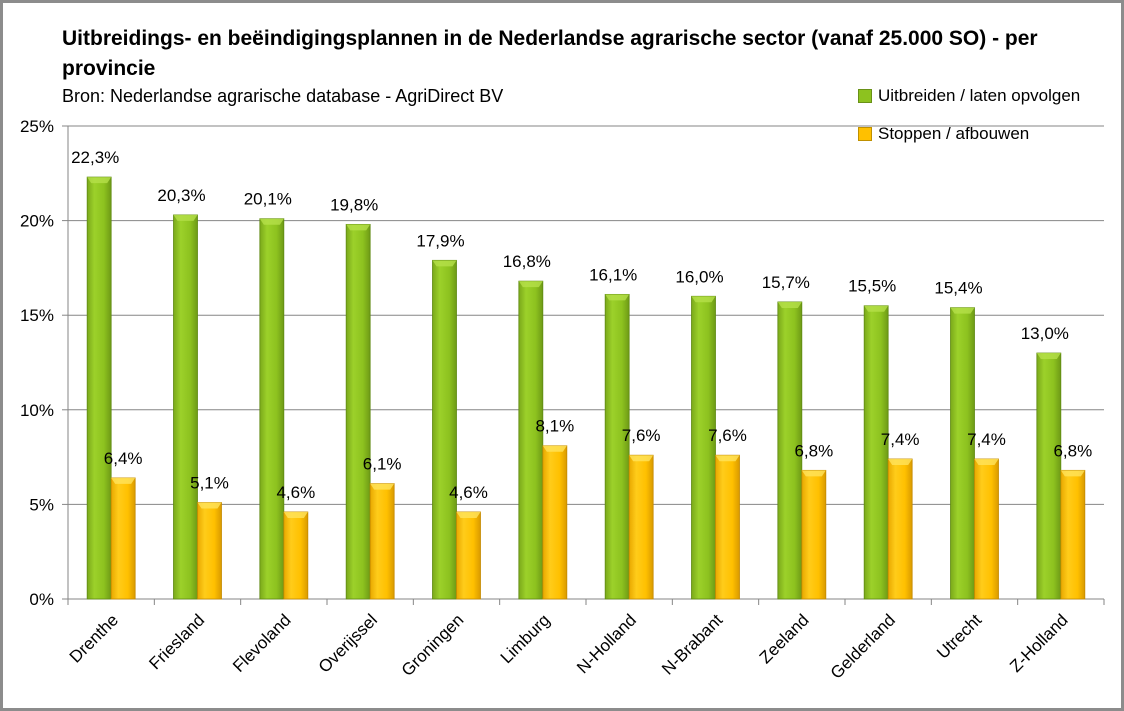 The image size is (1124, 711). Describe the element at coordinates (262, 643) in the screenshot. I see `x-tick-label: Flevoland` at that location.